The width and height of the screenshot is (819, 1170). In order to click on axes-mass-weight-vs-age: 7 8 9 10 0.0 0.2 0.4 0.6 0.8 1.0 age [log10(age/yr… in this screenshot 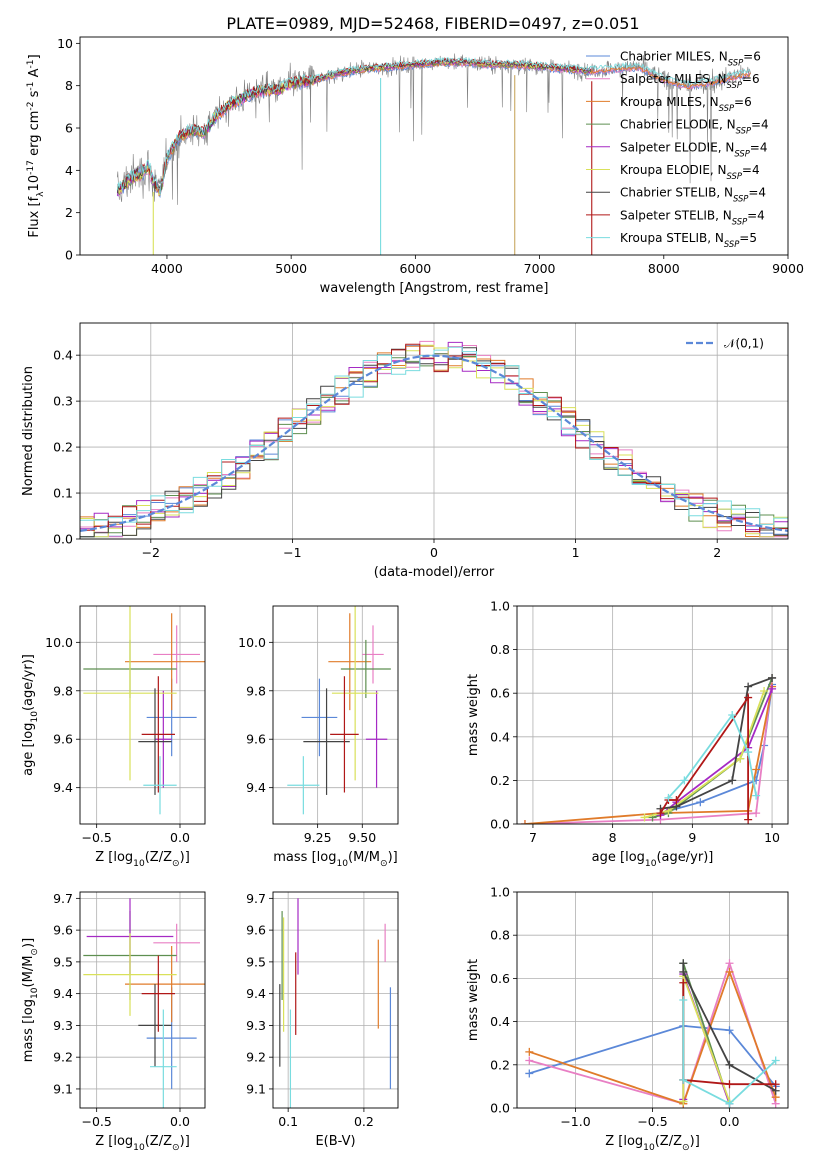, I will do `click(627, 734)`.